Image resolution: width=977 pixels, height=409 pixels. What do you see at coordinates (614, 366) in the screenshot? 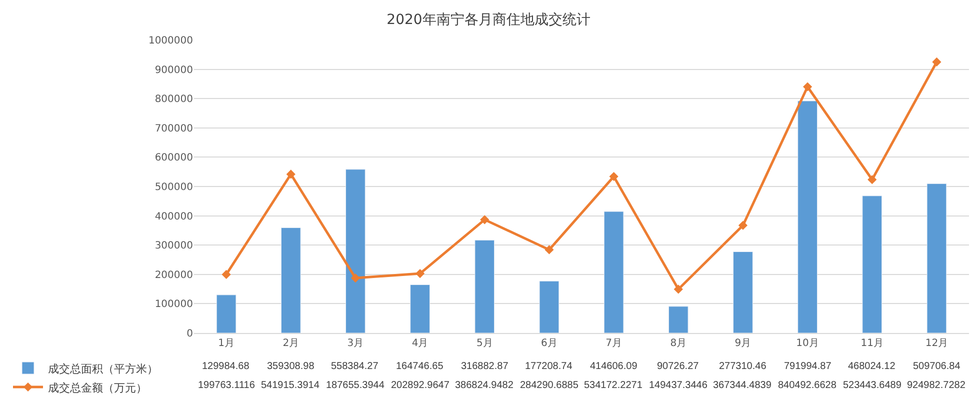
I see `data-label: 414606.09` at bounding box center [614, 366].